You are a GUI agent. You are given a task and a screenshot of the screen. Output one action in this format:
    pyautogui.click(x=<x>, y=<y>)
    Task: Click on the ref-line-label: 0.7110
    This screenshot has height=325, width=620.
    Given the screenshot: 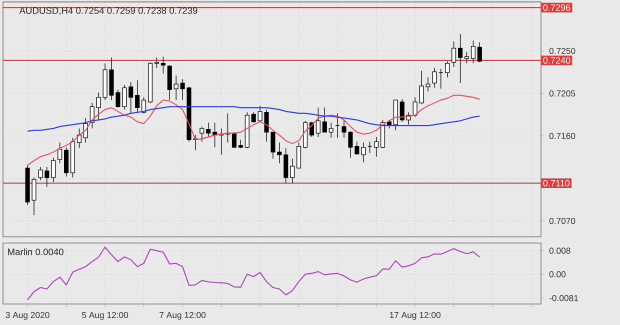 What is the action you would take?
    pyautogui.click(x=556, y=183)
    